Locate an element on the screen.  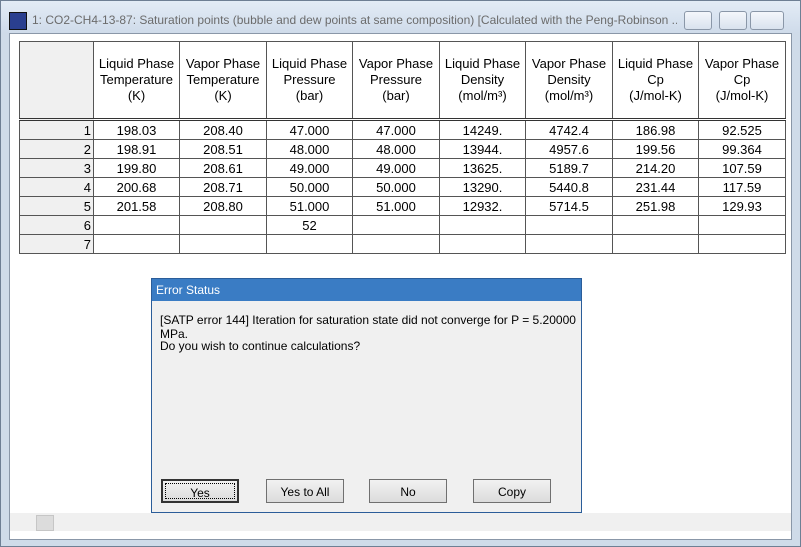
header-line: (mol/m³) is located at coordinates (482, 95).